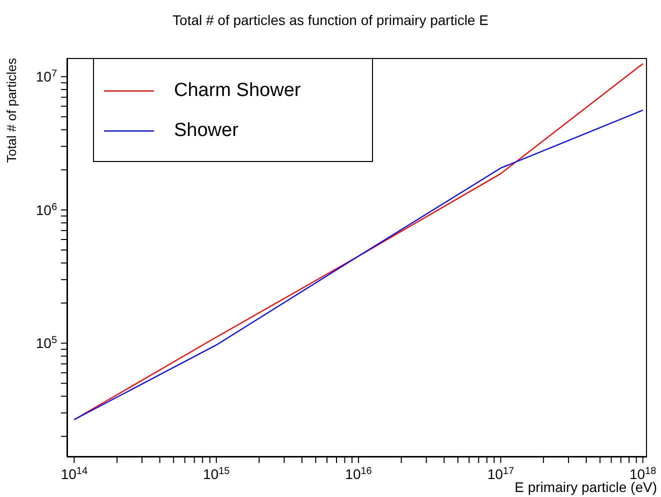 The width and height of the screenshot is (661, 497). What do you see at coordinates (358, 474) in the screenshot?
I see `x-tick-label: 10$^{16}$` at bounding box center [358, 474].